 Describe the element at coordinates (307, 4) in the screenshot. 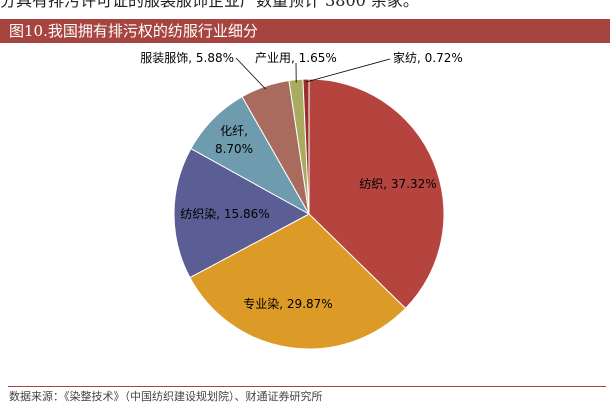

I see `context-text: 分具有排污许可证的服装服饰企业产数量预计 3800 余家。` at that location.